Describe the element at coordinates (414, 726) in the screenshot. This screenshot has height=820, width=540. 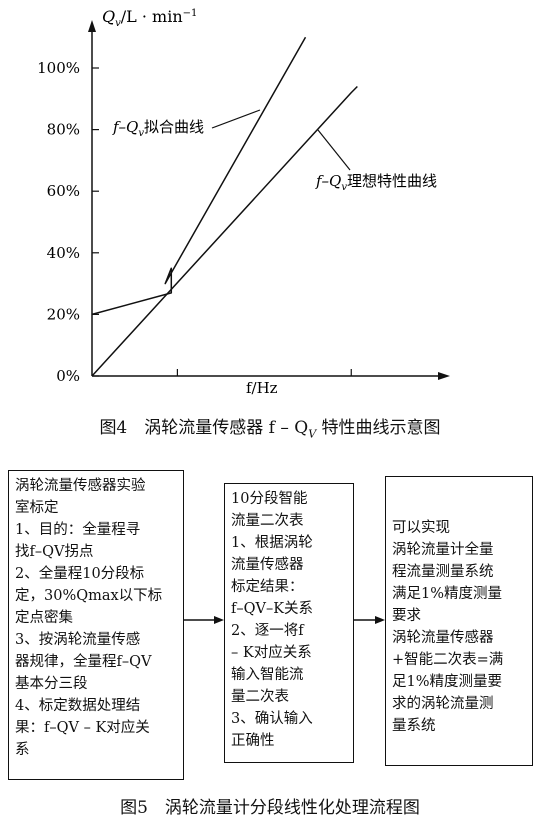
I see `flow-text-line: 量系统` at that location.